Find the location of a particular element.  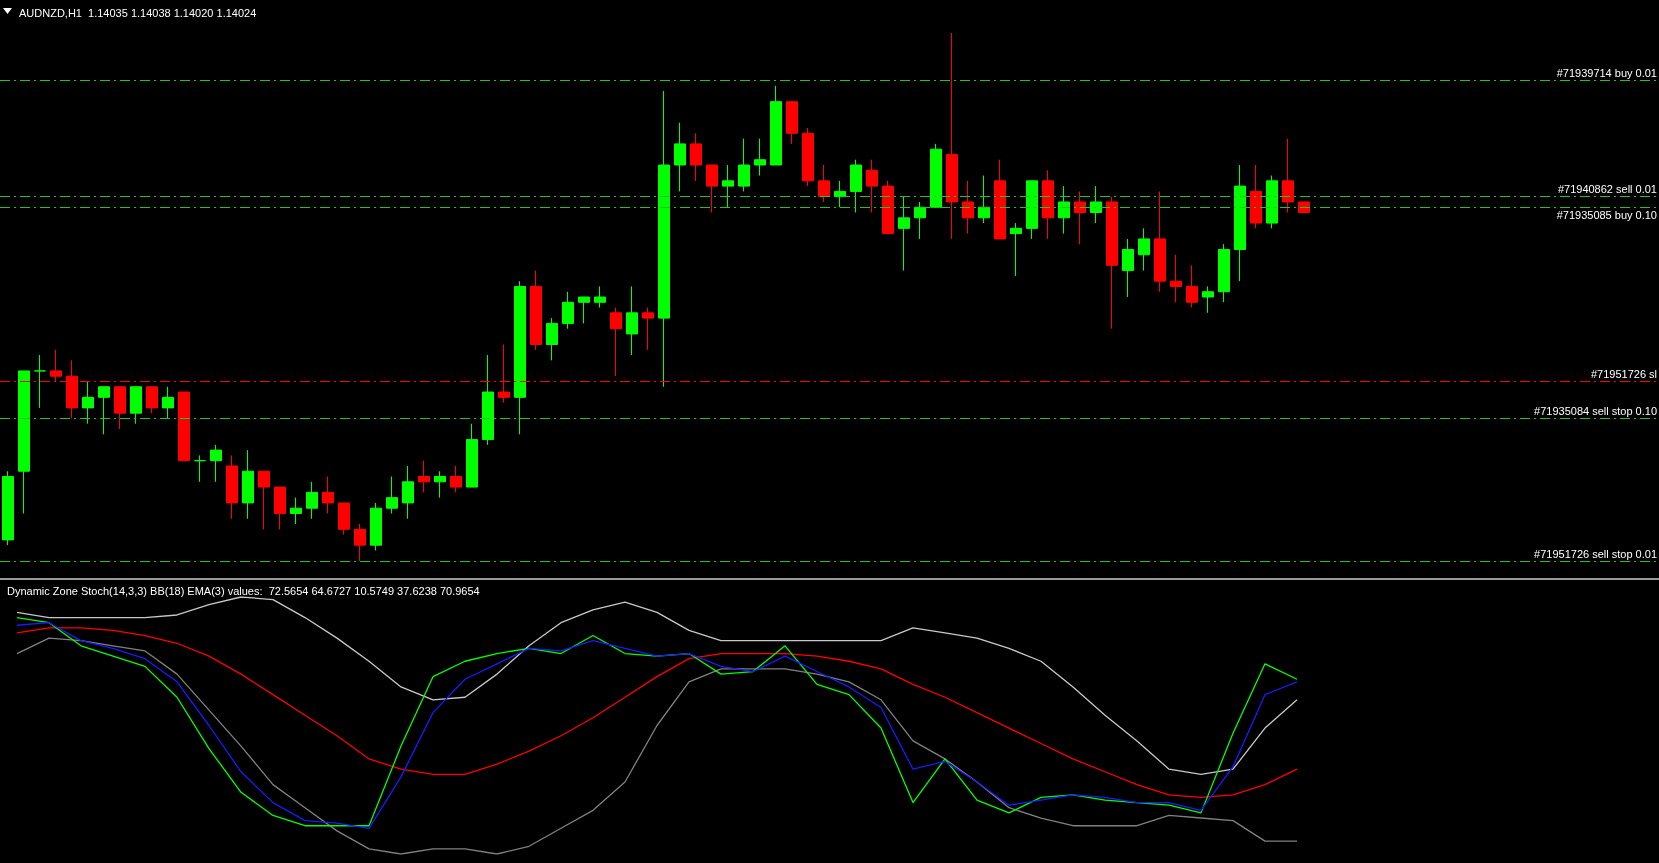

ref-line-label: #71951726 sell stop 0.01 is located at coordinates (1595, 553).